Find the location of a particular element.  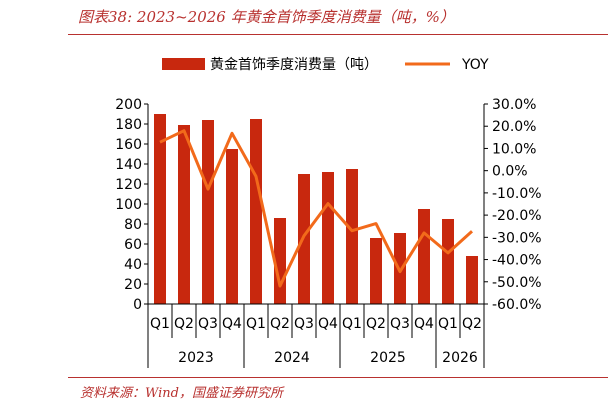

left-tick-label: 80 is located at coordinates (133, 225).